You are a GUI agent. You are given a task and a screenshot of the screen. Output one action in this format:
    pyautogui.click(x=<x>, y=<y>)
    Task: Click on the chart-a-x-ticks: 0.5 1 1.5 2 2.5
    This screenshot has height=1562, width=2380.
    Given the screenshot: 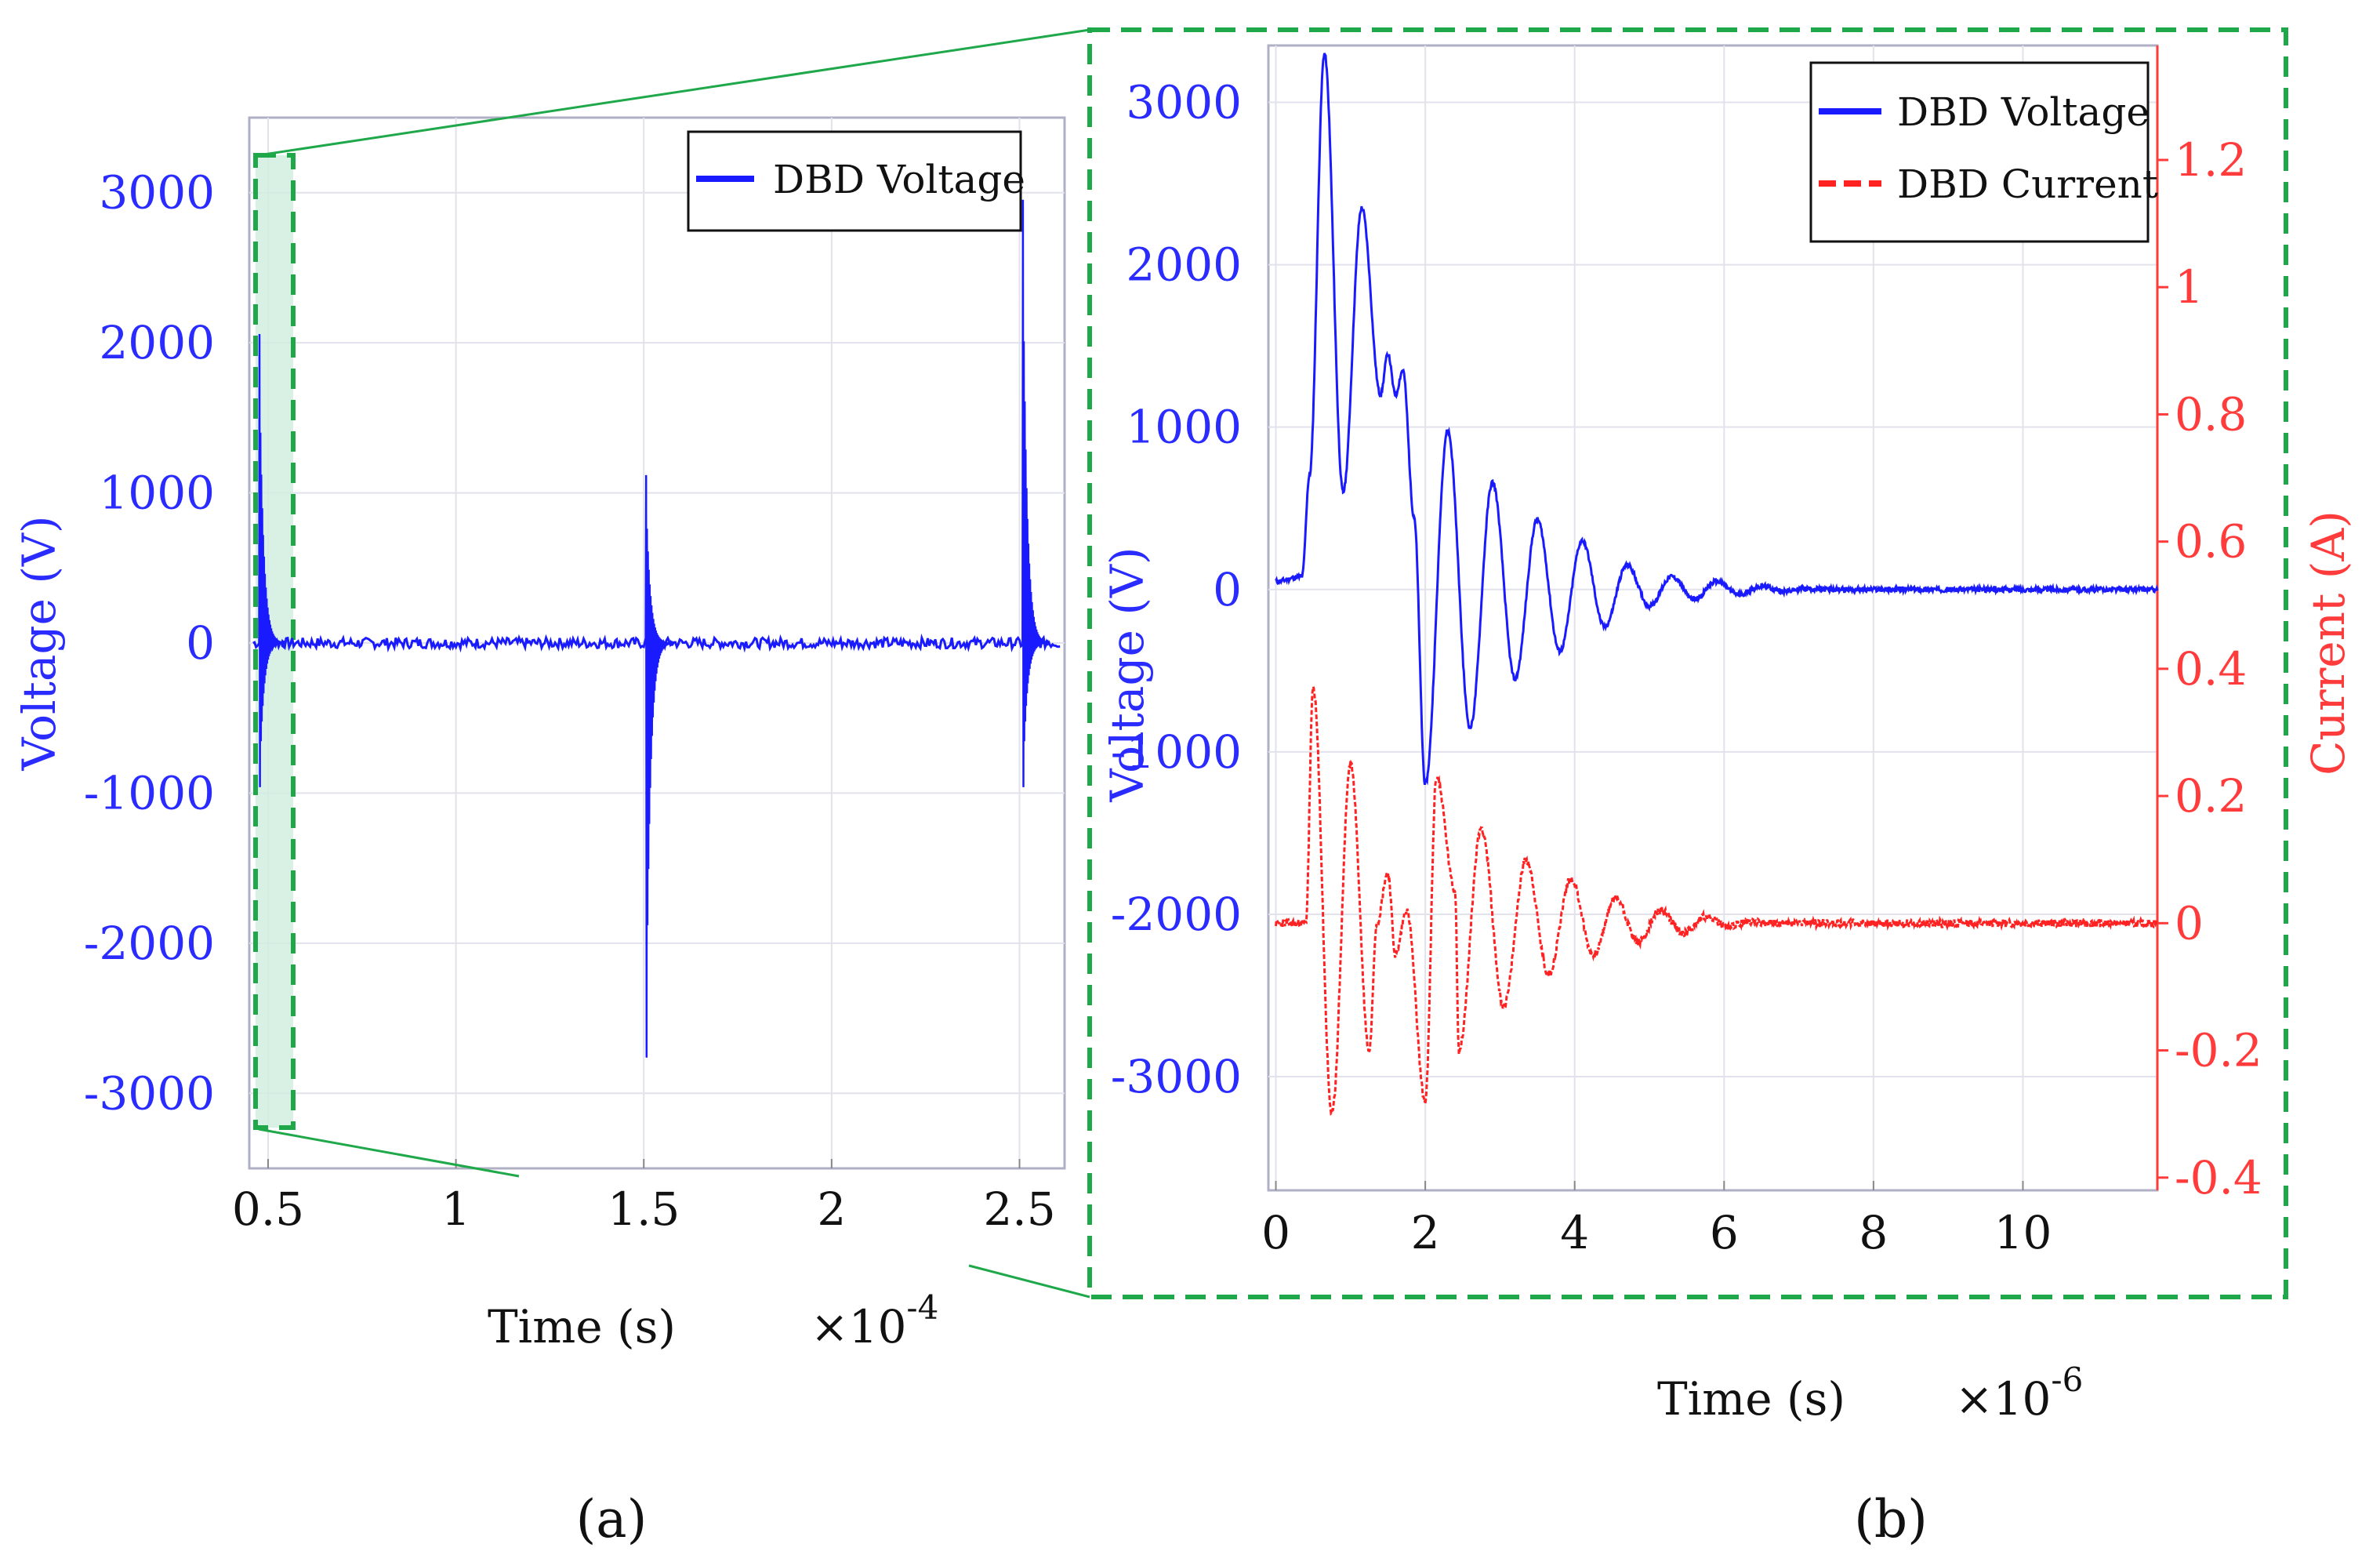 What is the action you would take?
    pyautogui.click(x=644, y=1197)
    